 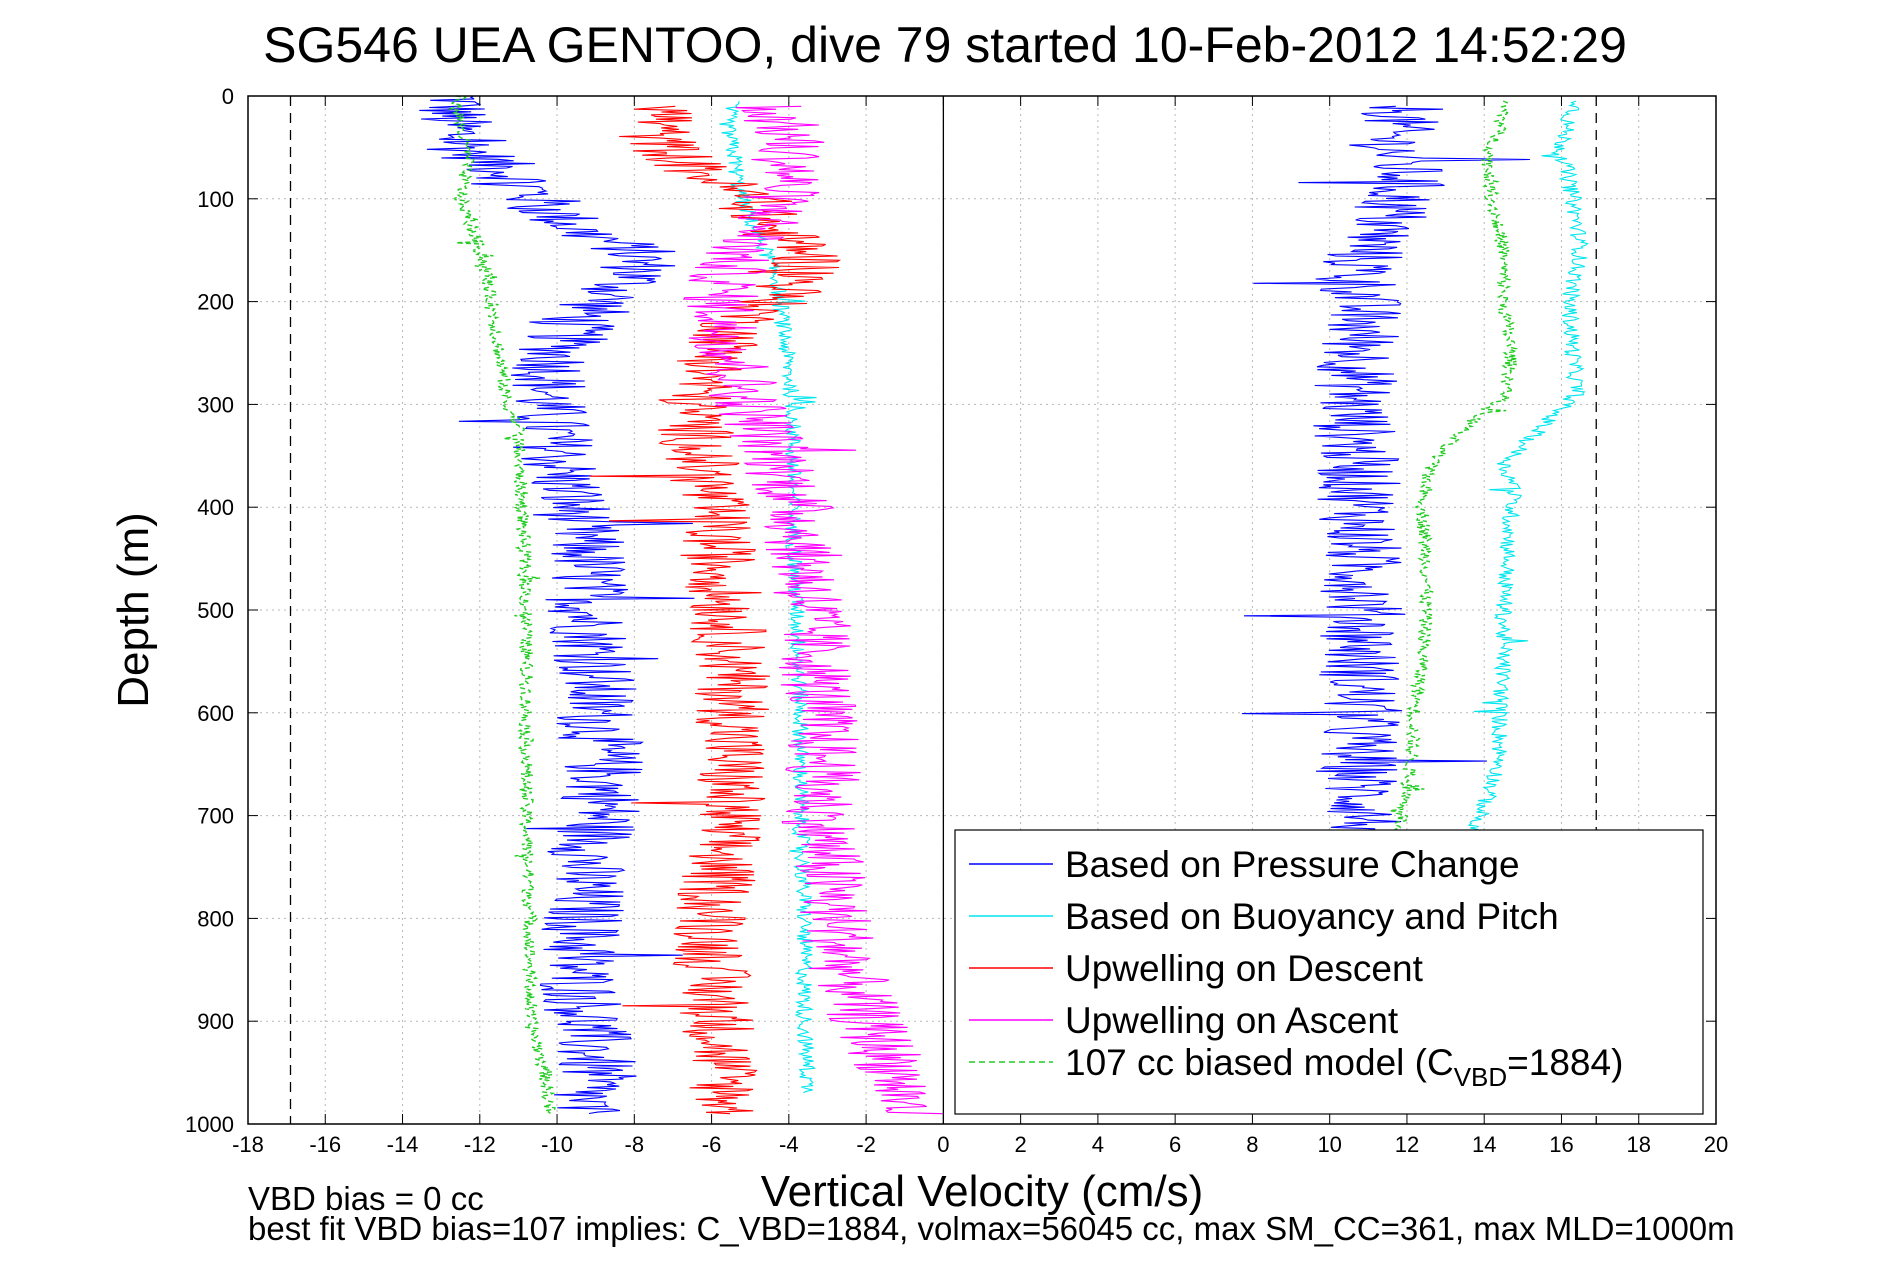 I want to click on legend-label: Based on Buoyancy and Pitch, so click(x=1312, y=916).